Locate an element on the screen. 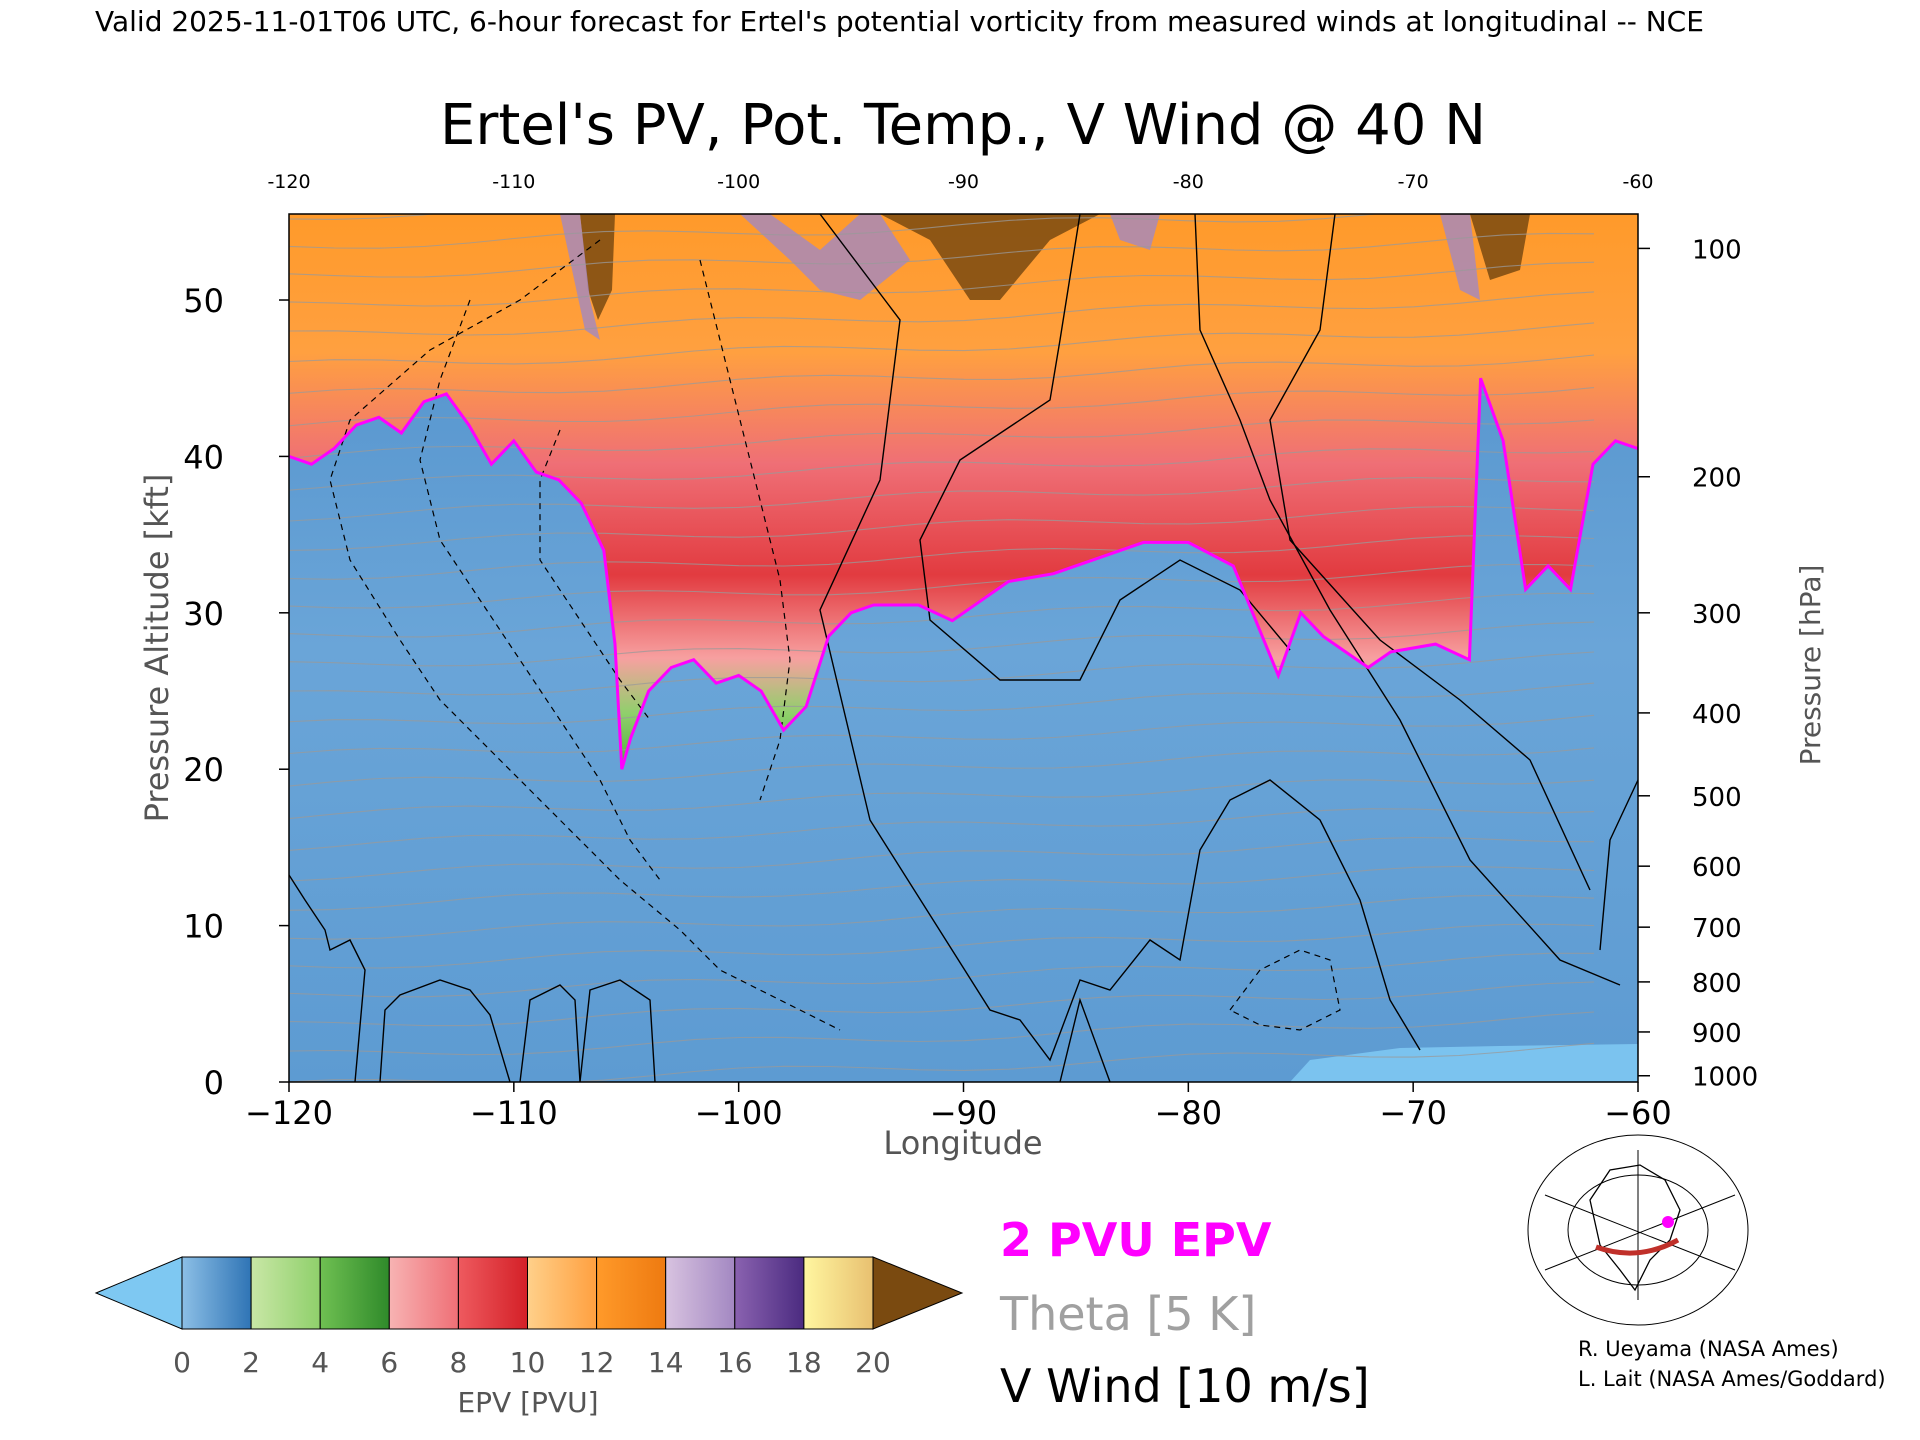 This screenshot has width=1920, height=1440. x-axis: −120 −110 −100 −90 −80 −70 −60 is located at coordinates (958, 1107).